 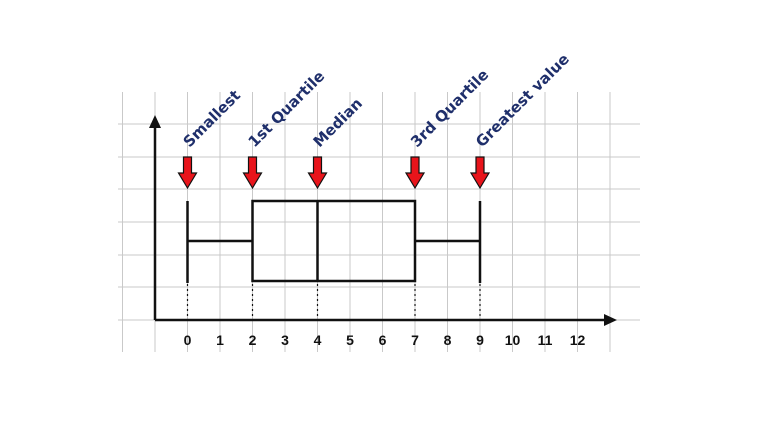 I want to click on x-tick-label: 7, so click(x=415, y=340).